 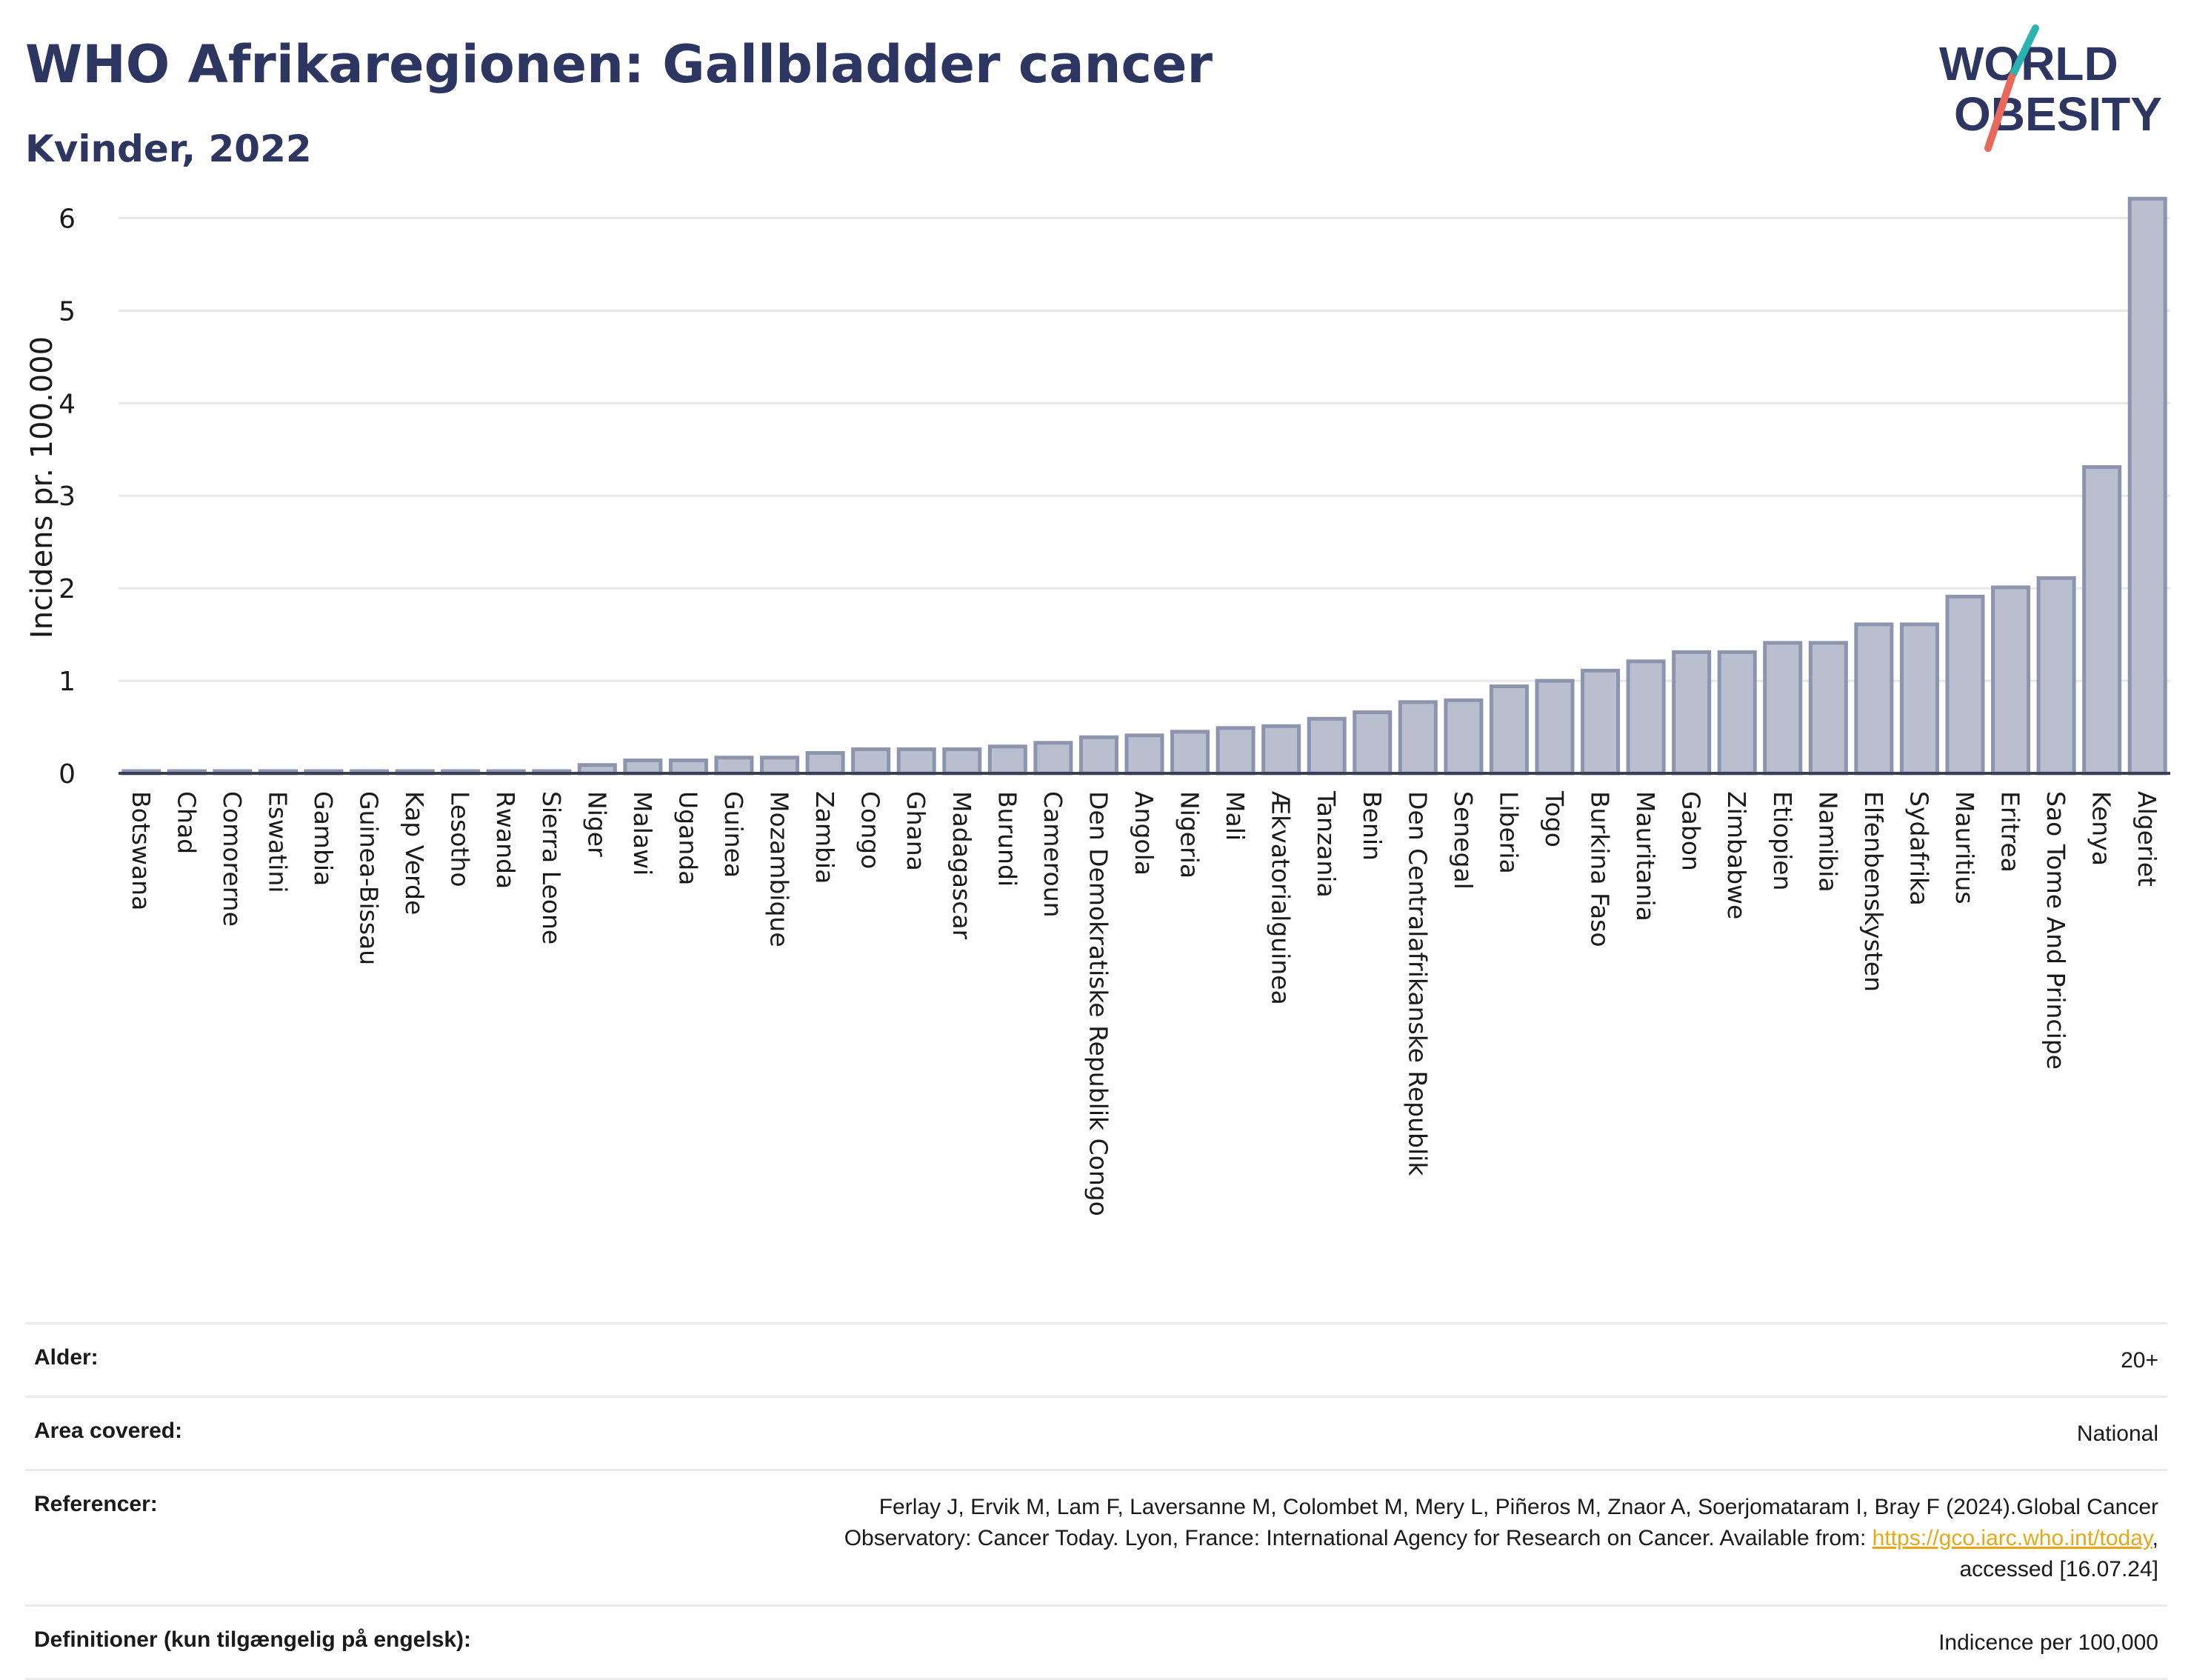 What do you see at coordinates (2155, 1538) in the screenshot?
I see `reference-text-3: ,` at bounding box center [2155, 1538].